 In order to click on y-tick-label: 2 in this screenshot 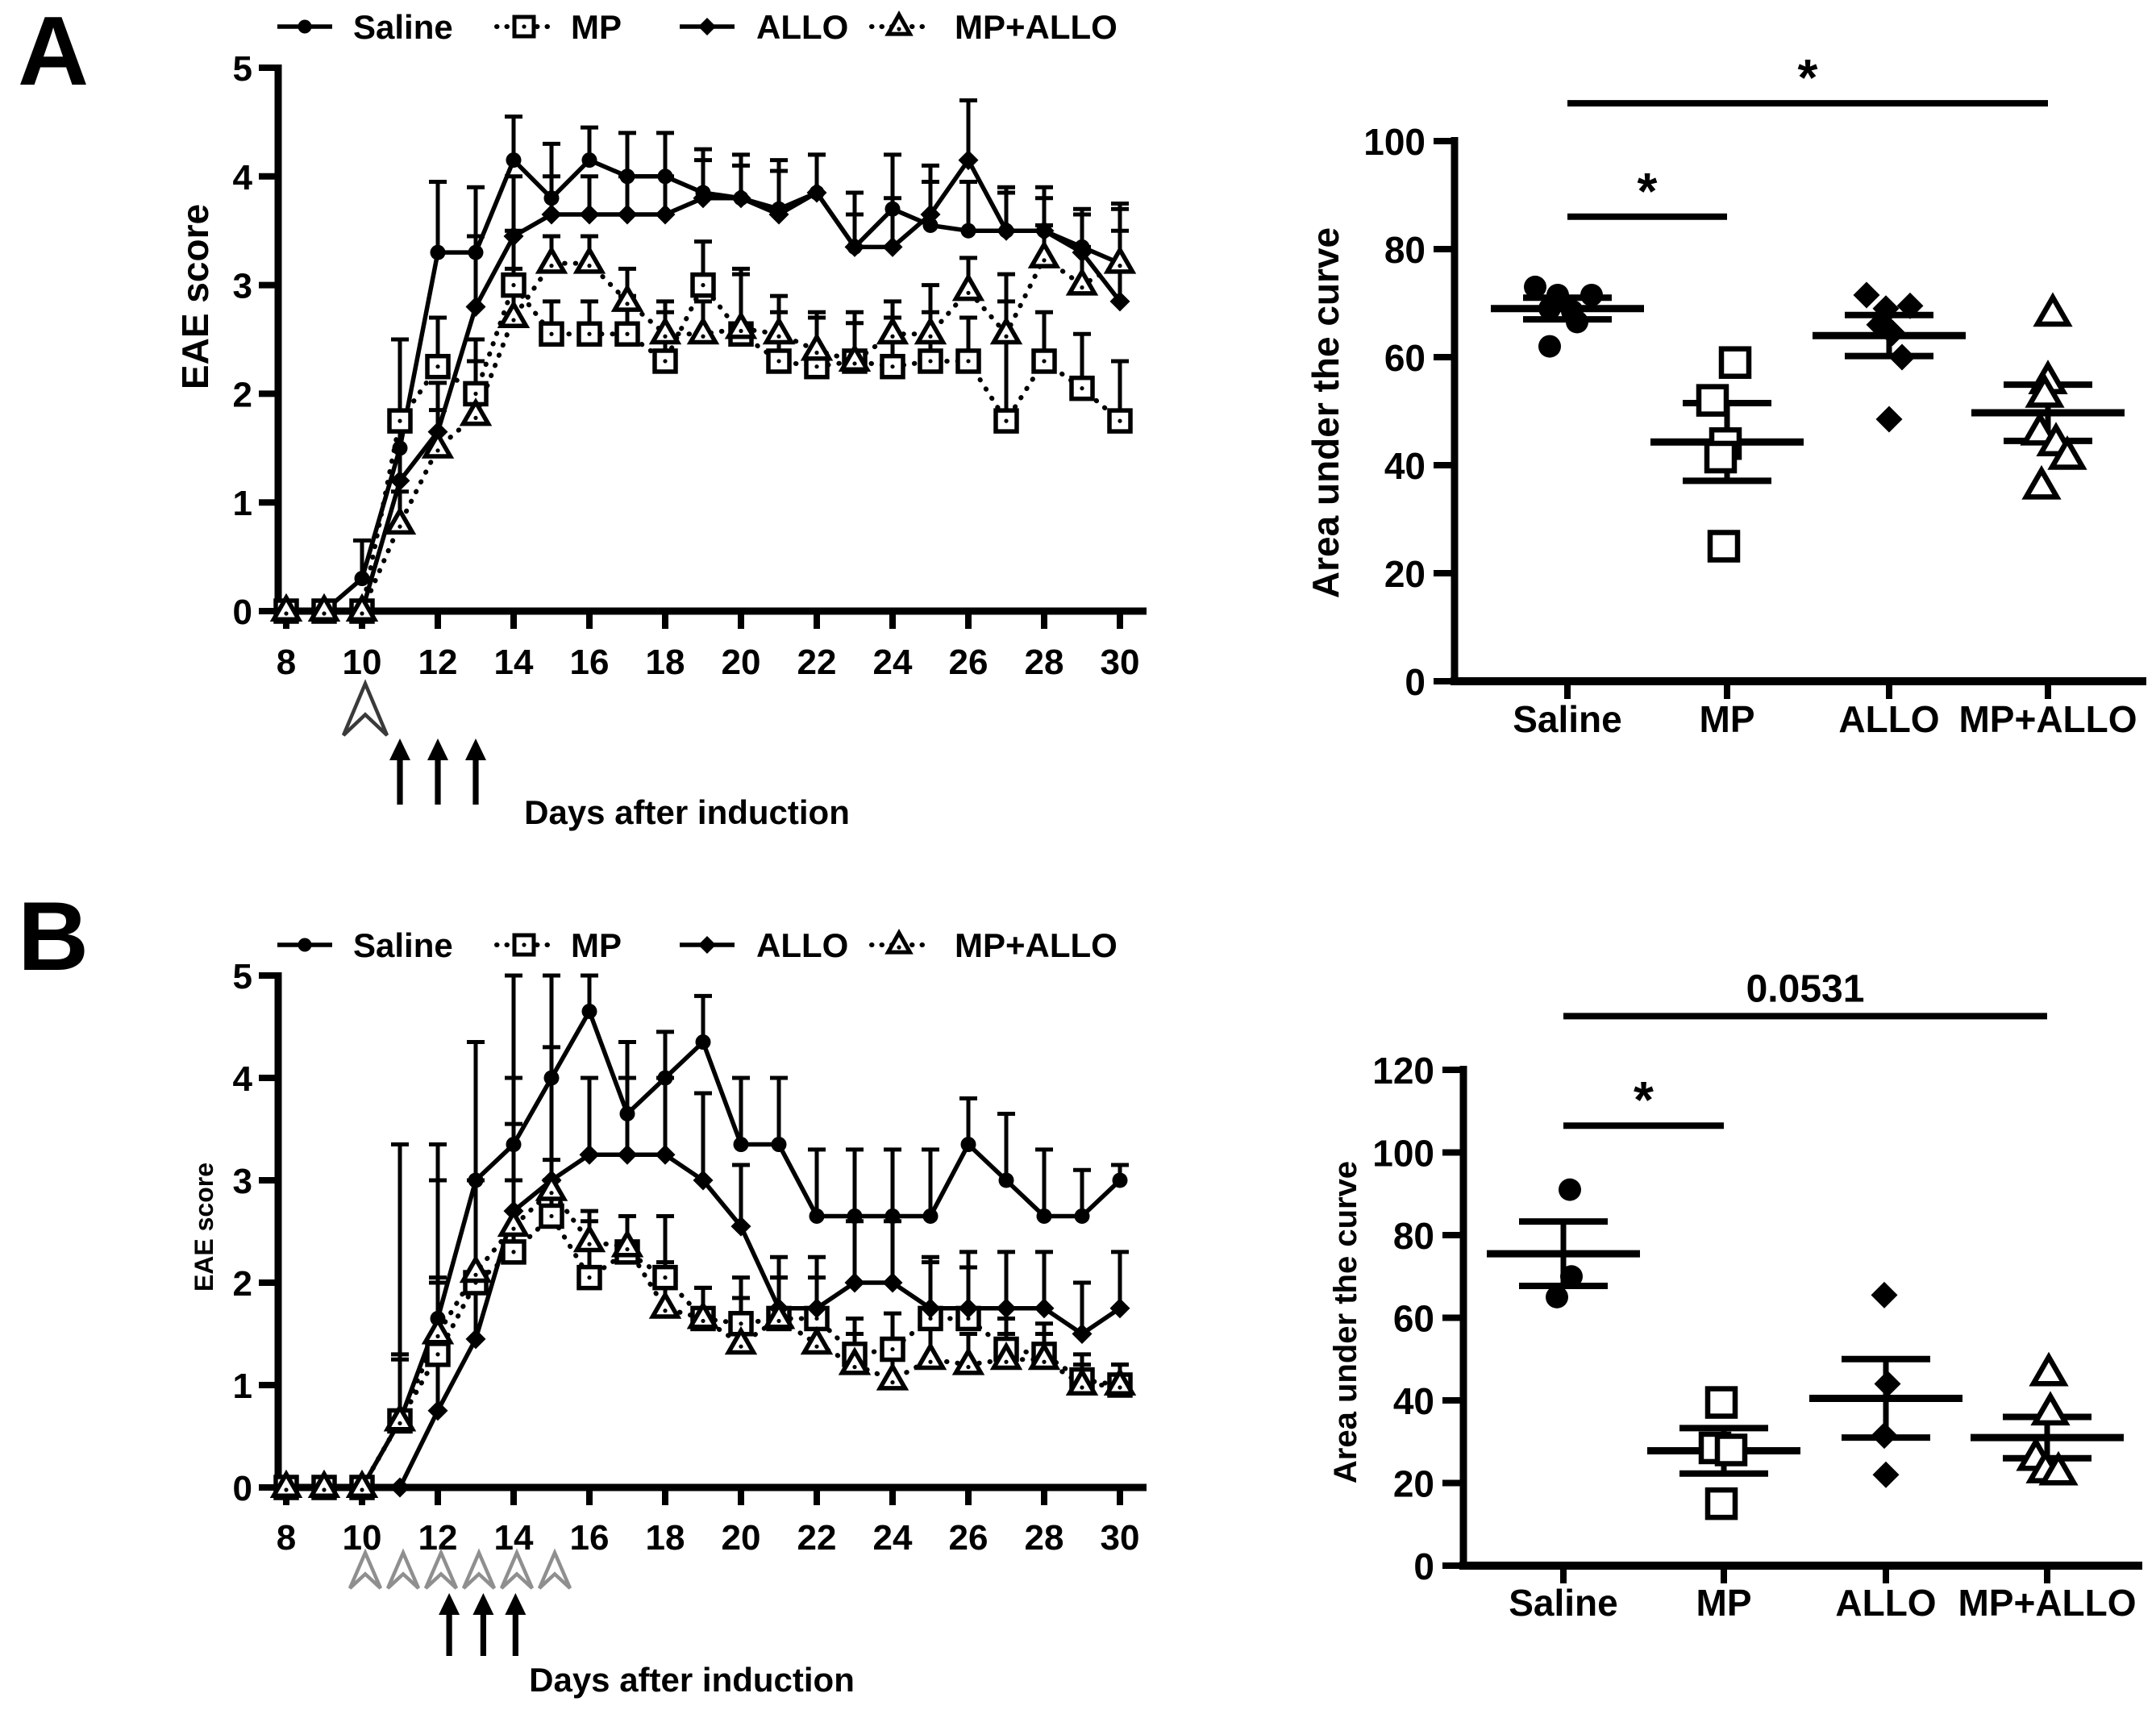, I will do `click(242, 1284)`.